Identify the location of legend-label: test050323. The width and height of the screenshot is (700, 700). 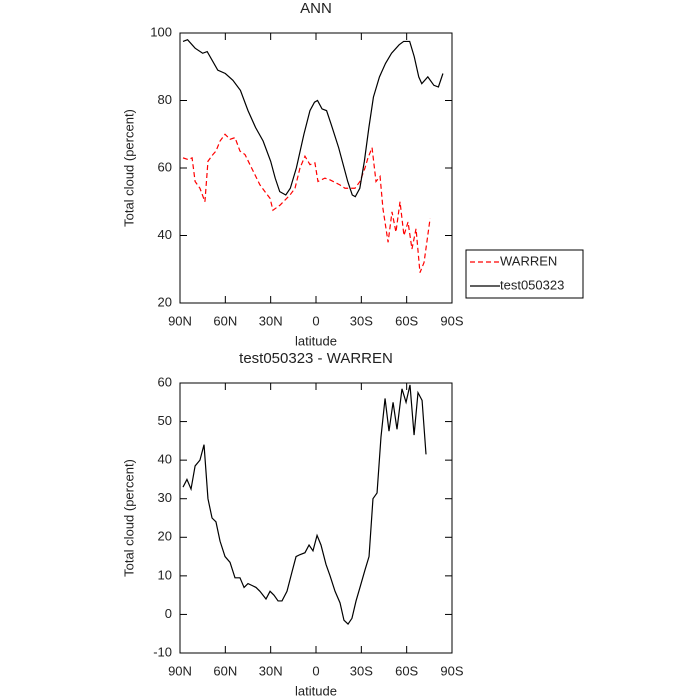
(532, 284).